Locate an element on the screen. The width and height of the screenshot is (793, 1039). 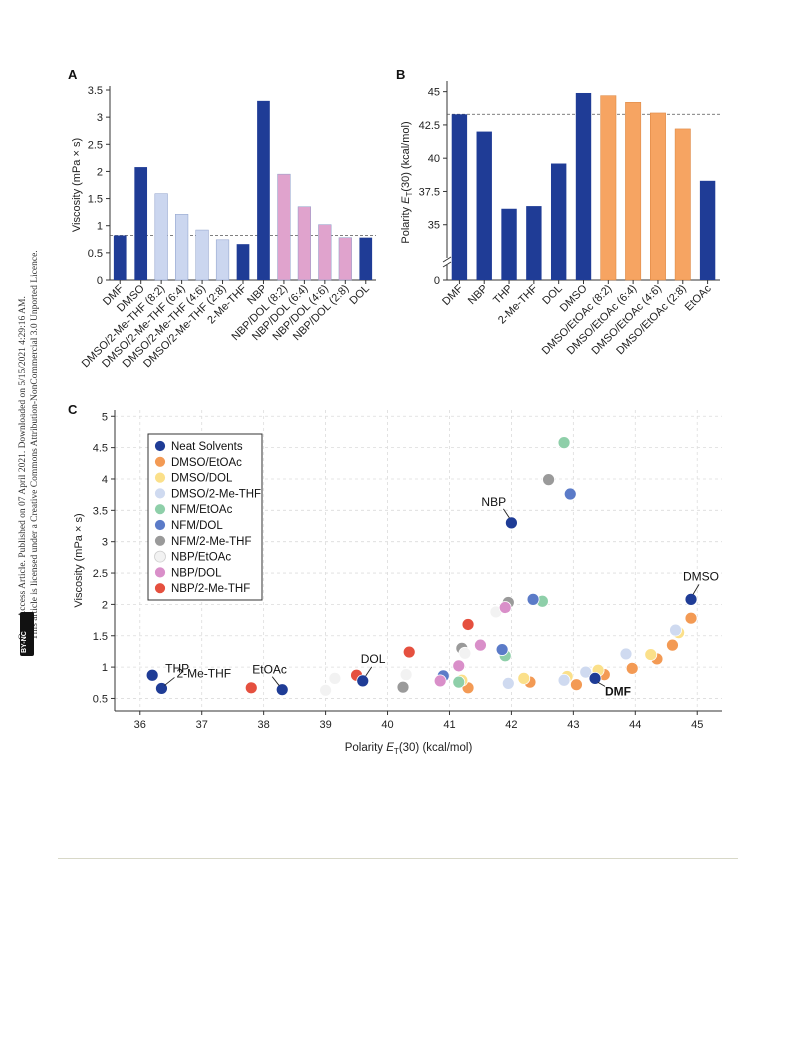
panel-c-x-tick-label: 39 is located at coordinates (325, 725).